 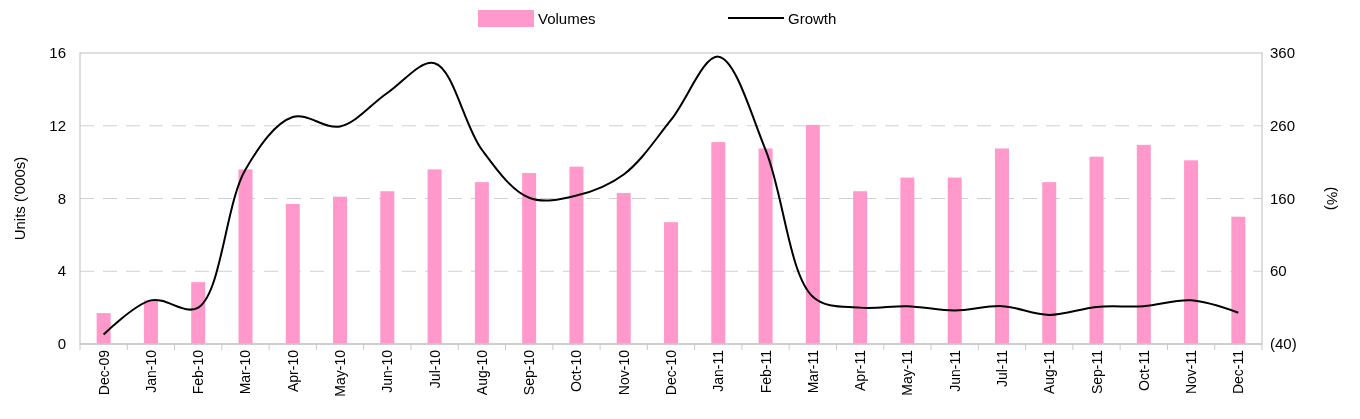 I want to click on y2-tick-label: (40), so click(x=1283, y=343).